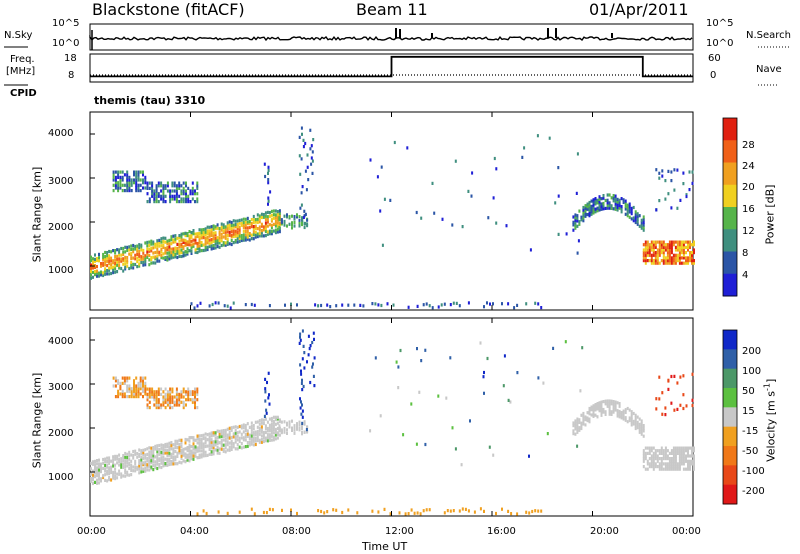  I want to click on power-cb-tick-16: 16, so click(748, 209).